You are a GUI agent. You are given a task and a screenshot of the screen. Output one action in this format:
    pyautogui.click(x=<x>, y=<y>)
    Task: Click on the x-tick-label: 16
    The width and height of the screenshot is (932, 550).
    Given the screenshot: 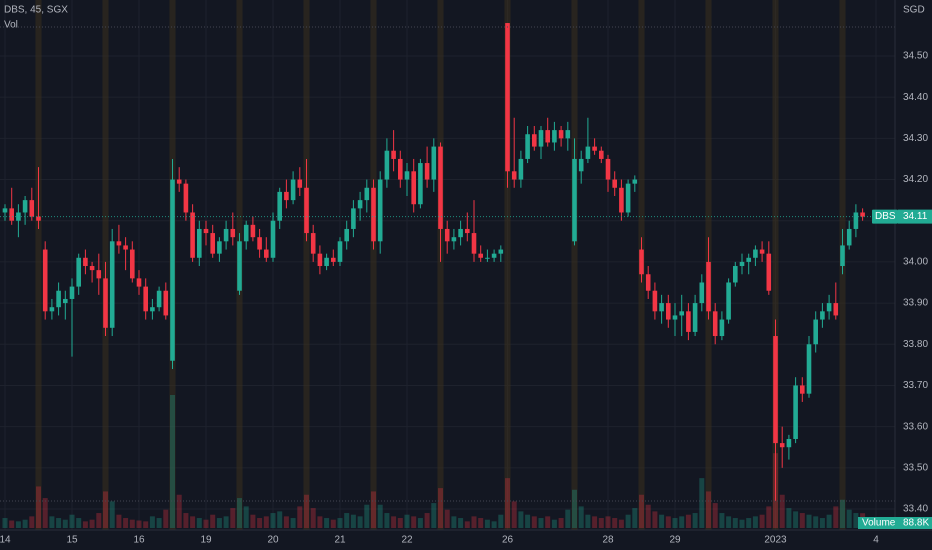 What is the action you would take?
    pyautogui.click(x=139, y=540)
    